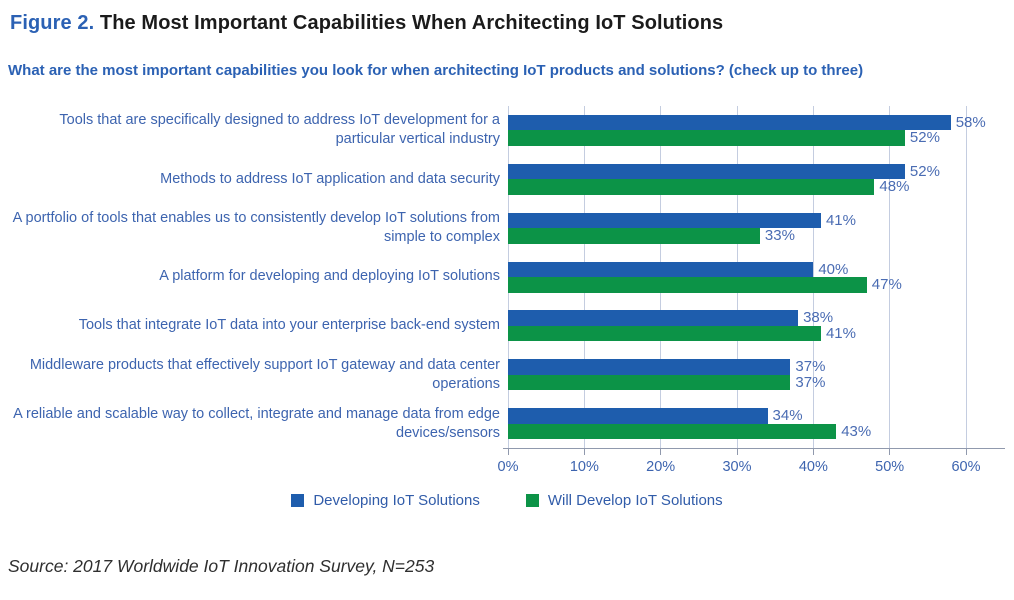 The width and height of the screenshot is (1014, 600). What do you see at coordinates (886, 284) in the screenshot?
I see `value-label: 47%` at bounding box center [886, 284].